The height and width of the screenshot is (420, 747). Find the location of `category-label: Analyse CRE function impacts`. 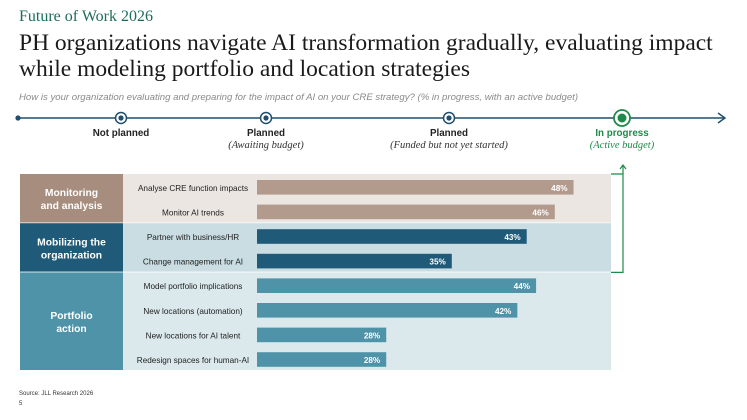

category-label: Analyse CRE function impacts is located at coordinates (193, 188).